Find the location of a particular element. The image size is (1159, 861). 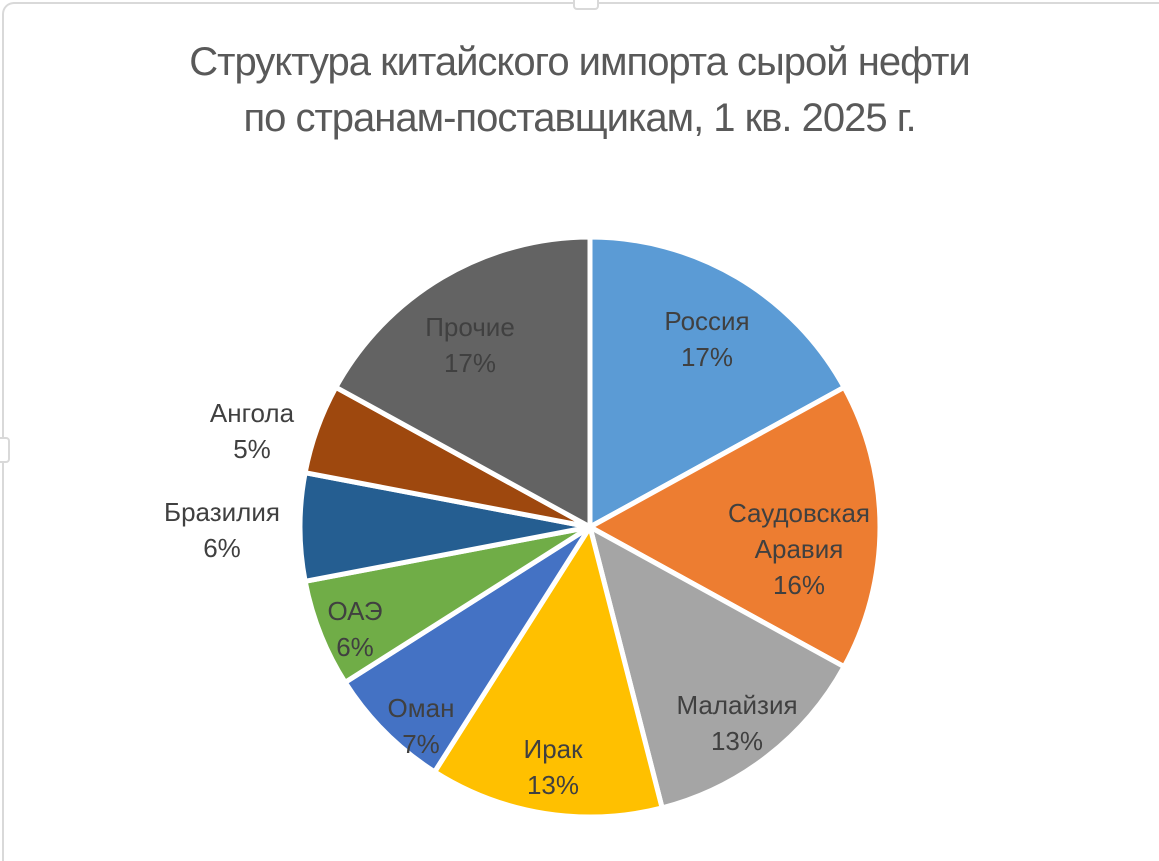

resize-handle-top-icon is located at coordinates (586, 5).